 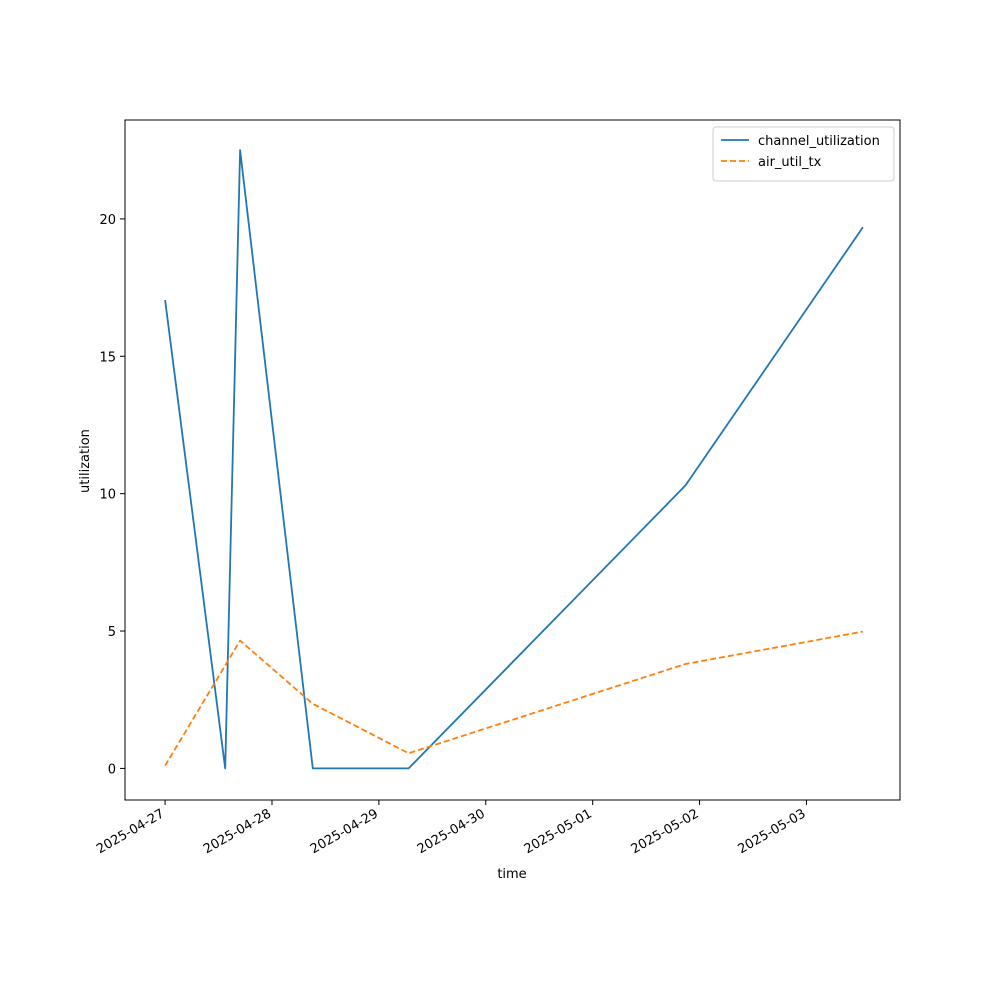 What do you see at coordinates (790, 162) in the screenshot?
I see `legend-label: air_util_tx` at bounding box center [790, 162].